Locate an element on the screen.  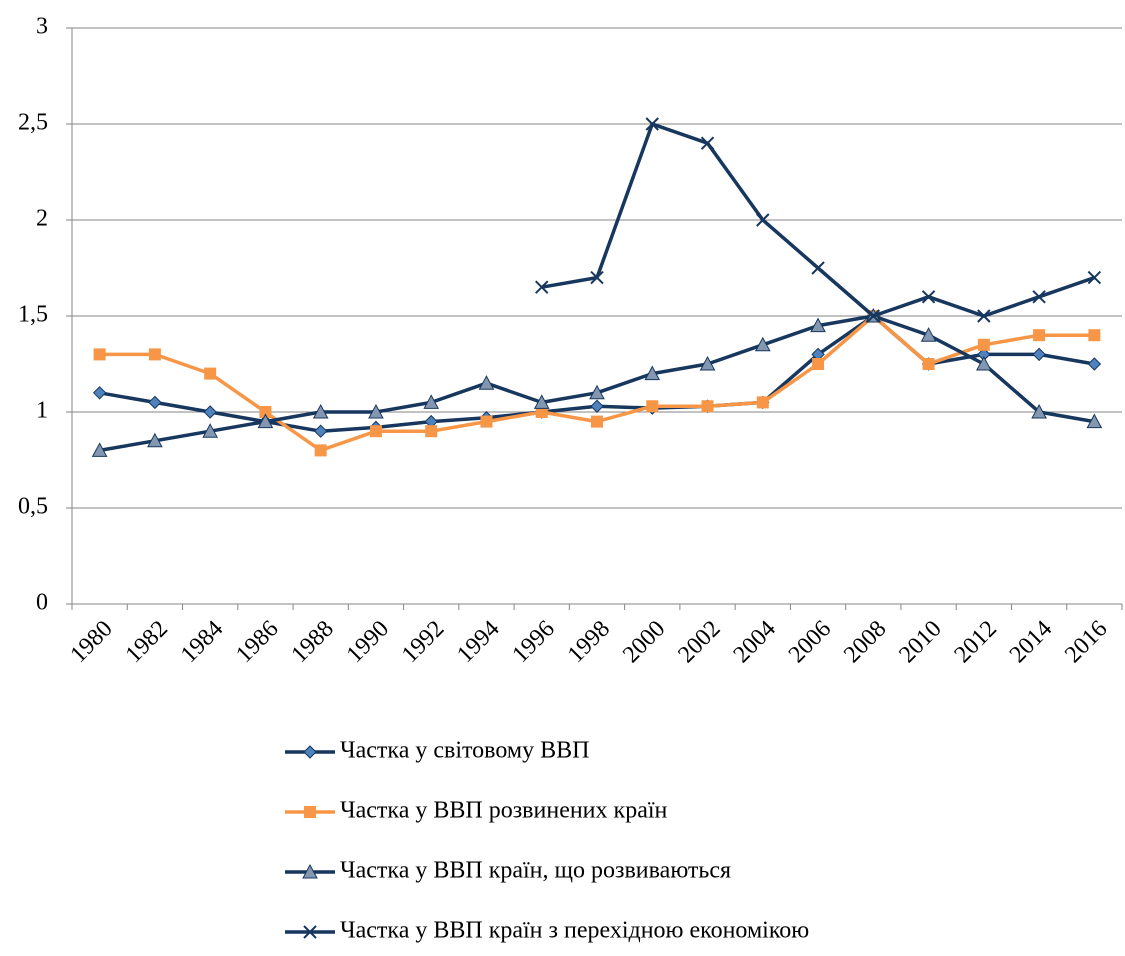
x-tick-label: 1996 is located at coordinates (534, 642).